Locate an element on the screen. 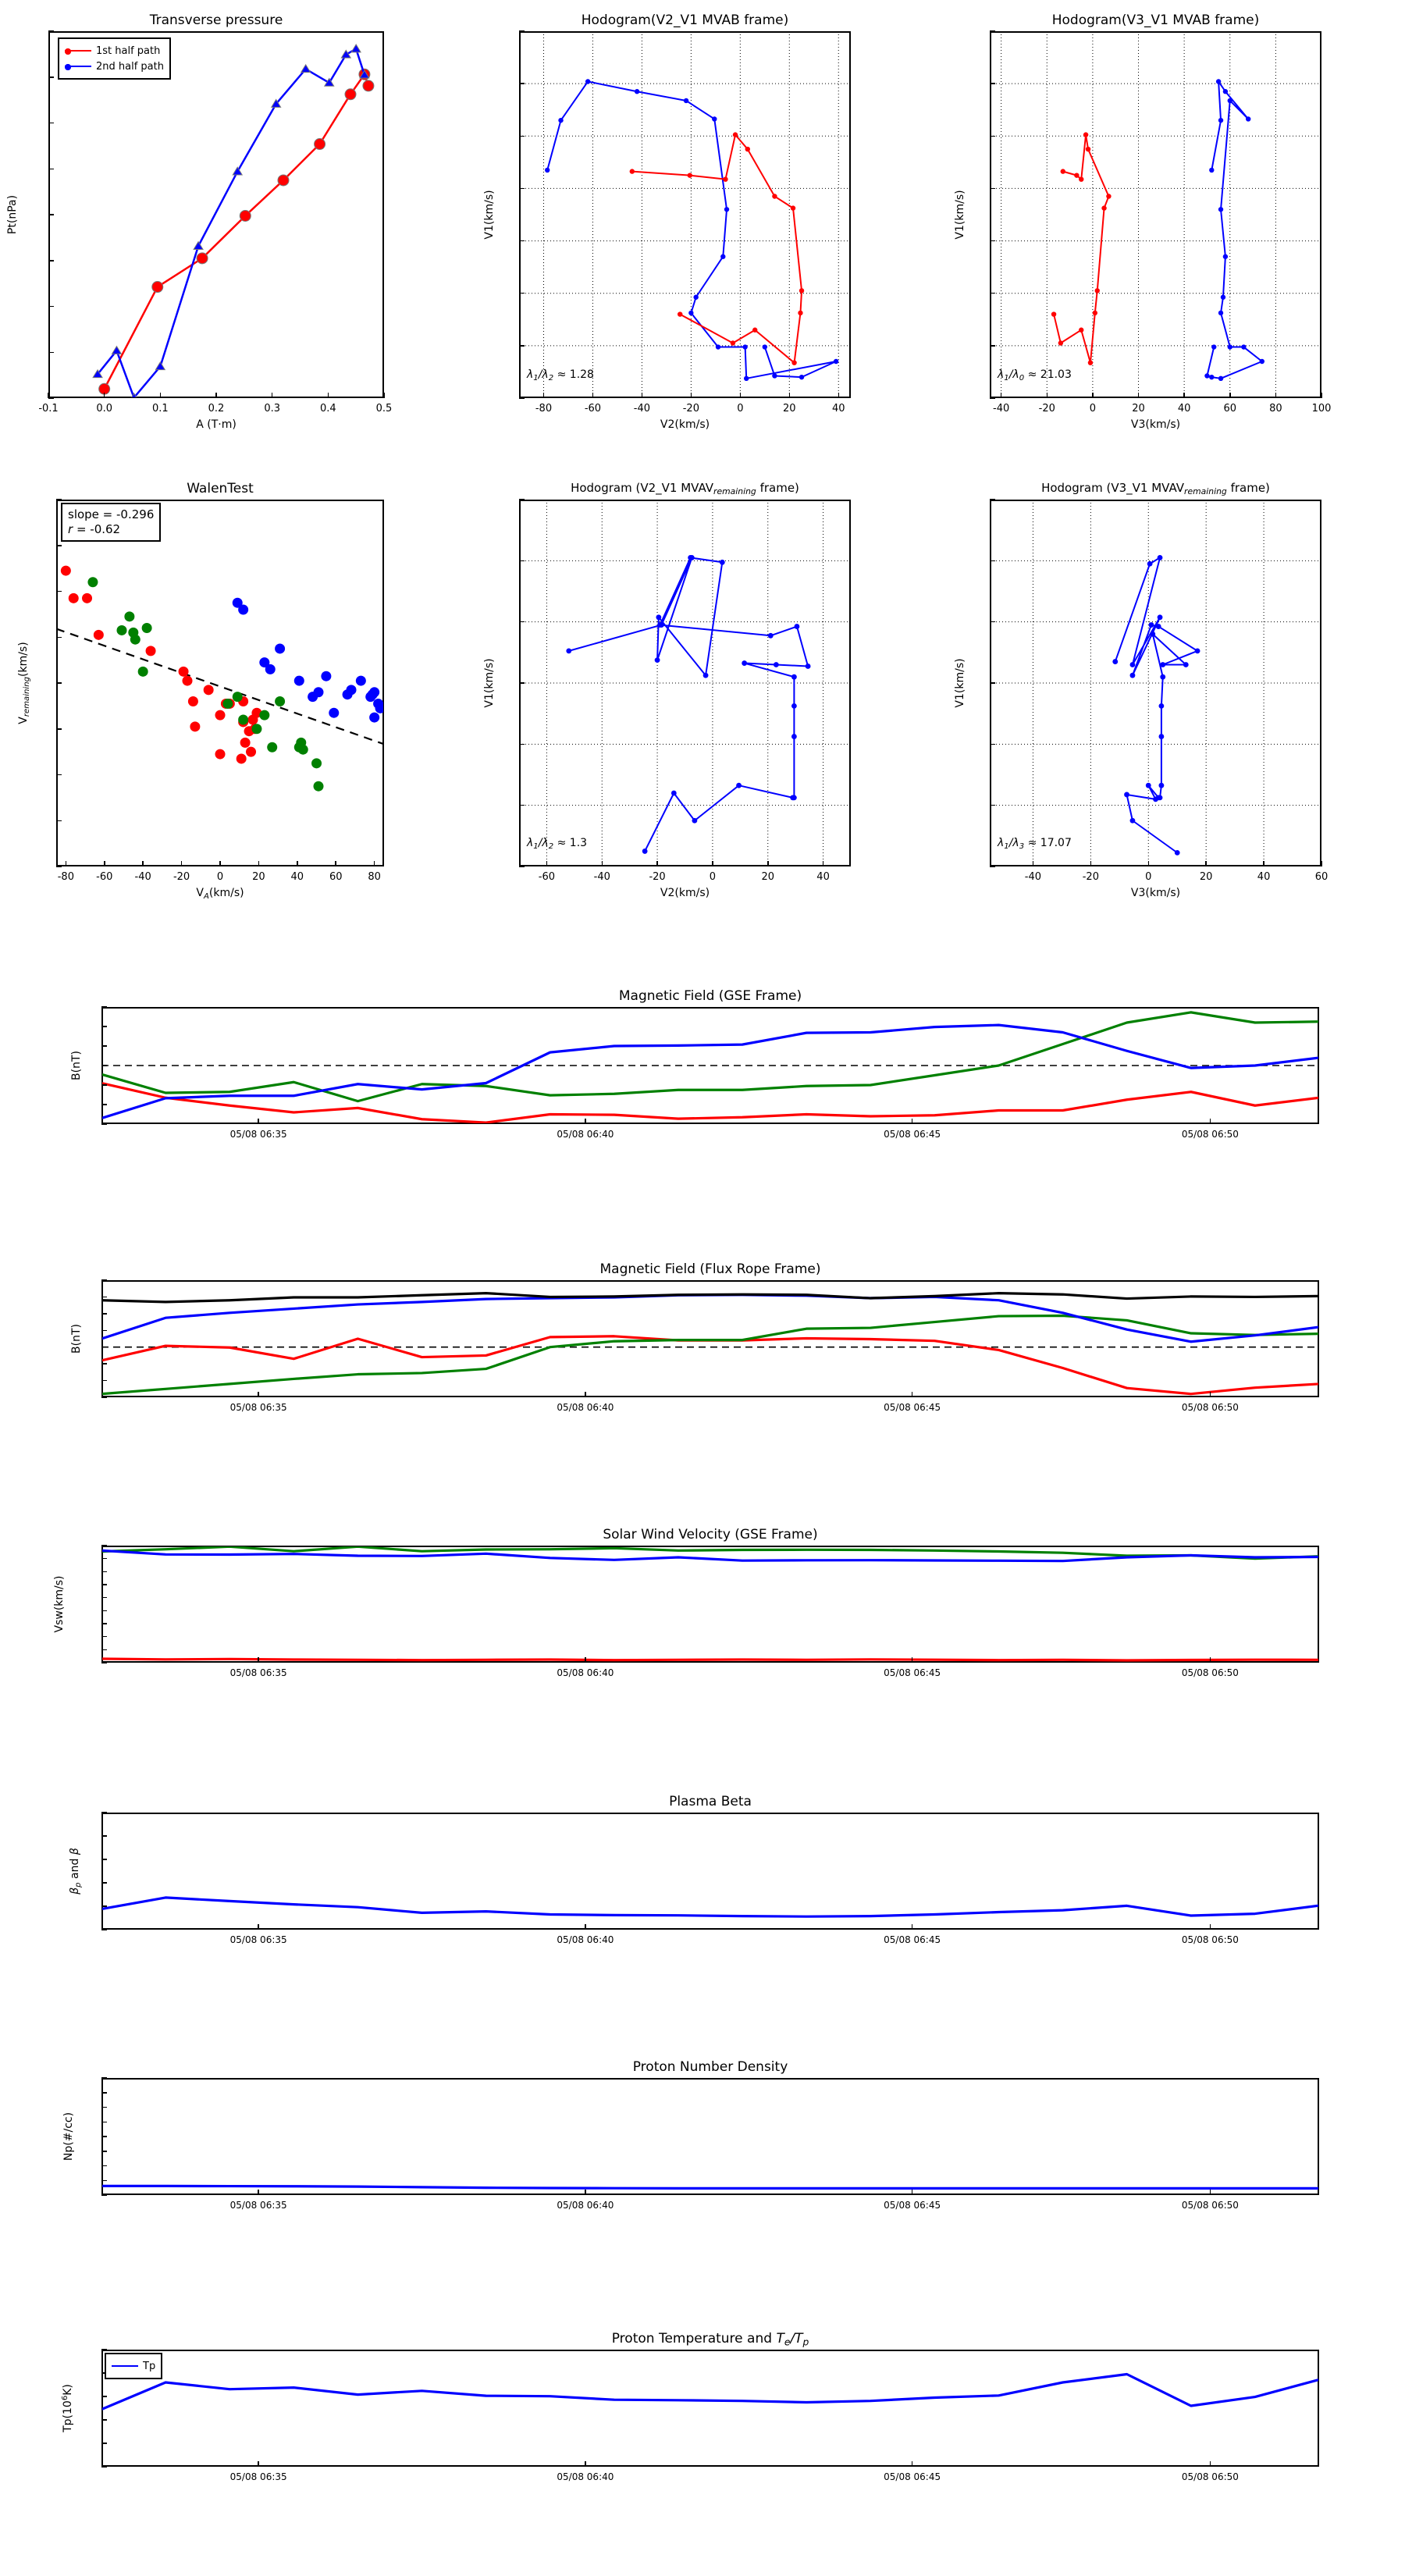 The image size is (1405, 2576). mag-gse-axes is located at coordinates (710, 1065).